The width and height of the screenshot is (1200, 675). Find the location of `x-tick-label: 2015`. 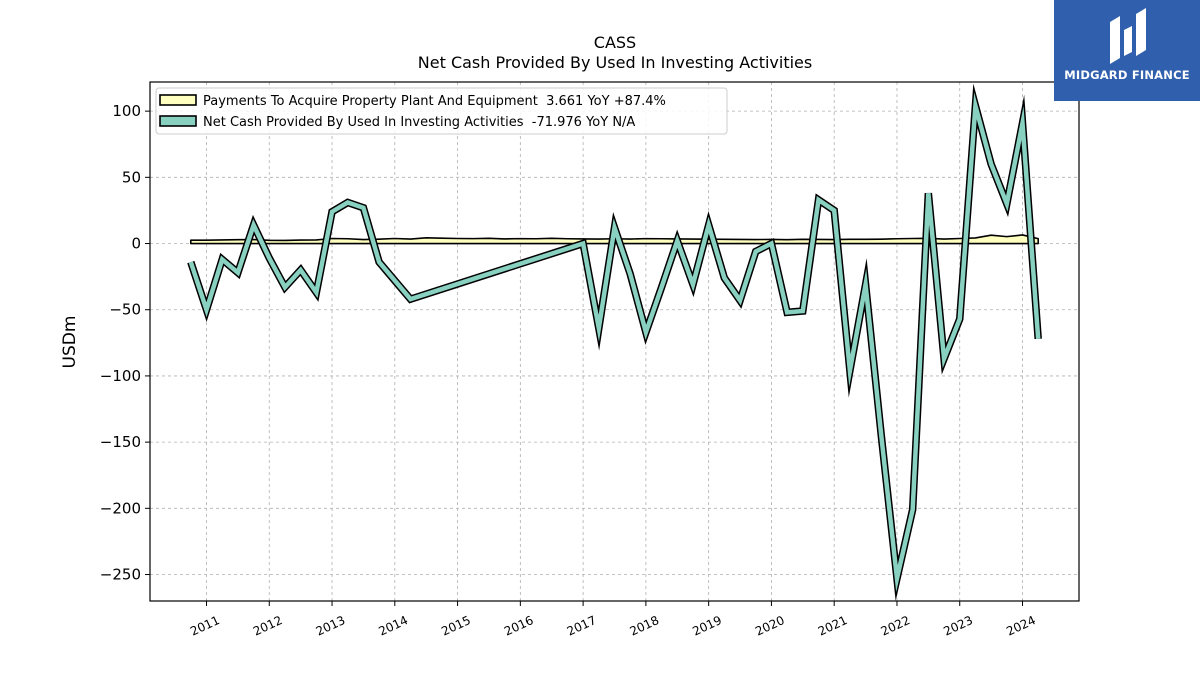

x-tick-label: 2015 is located at coordinates (456, 626).